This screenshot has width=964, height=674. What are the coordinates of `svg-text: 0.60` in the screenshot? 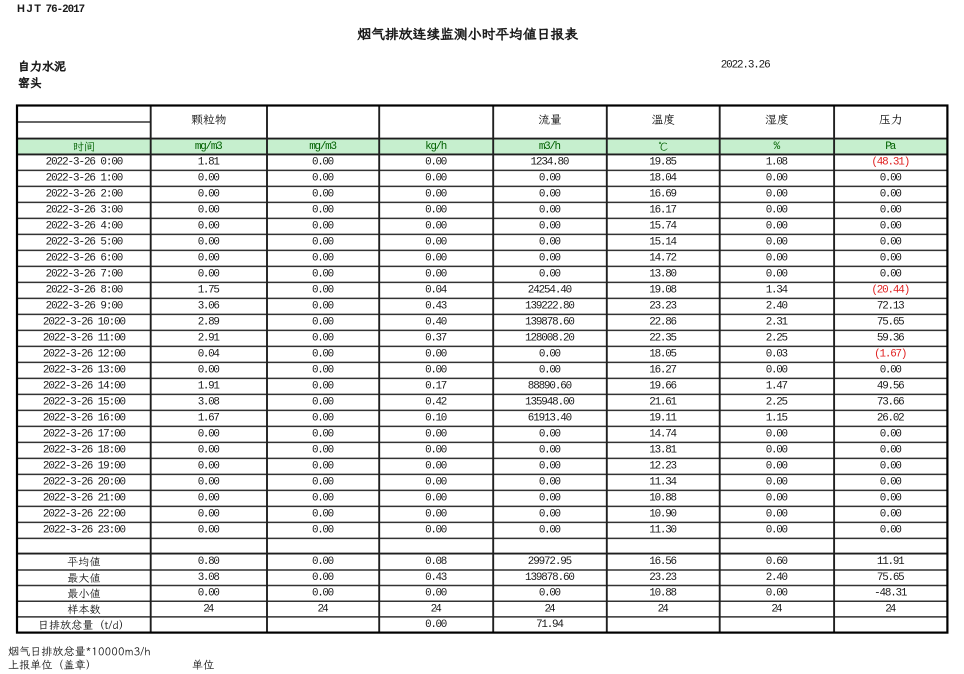 It's located at (777, 562).